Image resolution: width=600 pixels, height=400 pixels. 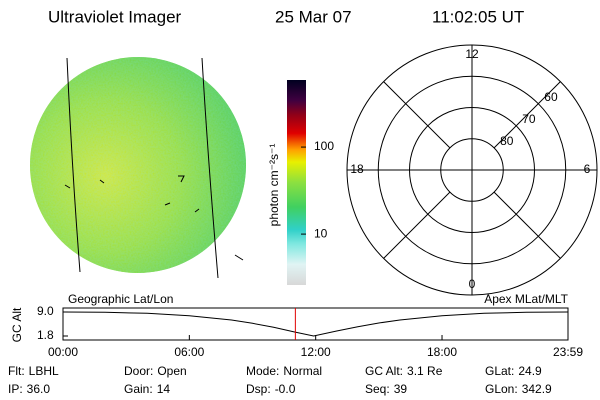 I want to click on colorbar, so click(x=296, y=182).